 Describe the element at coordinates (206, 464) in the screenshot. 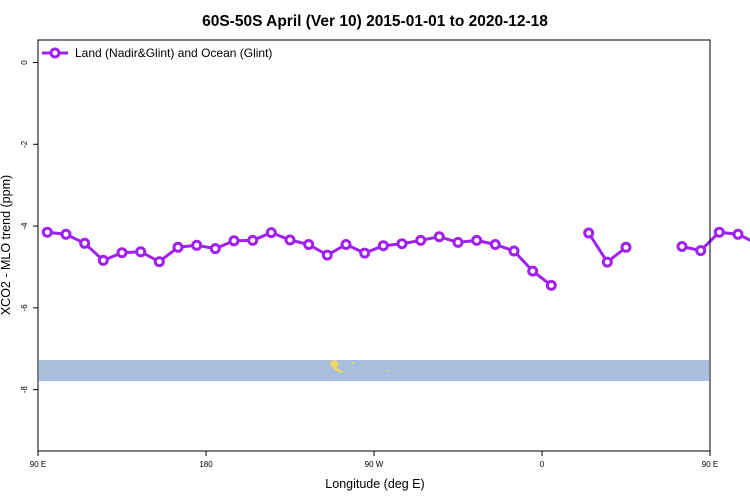

I see `x-tick-label: 180` at that location.